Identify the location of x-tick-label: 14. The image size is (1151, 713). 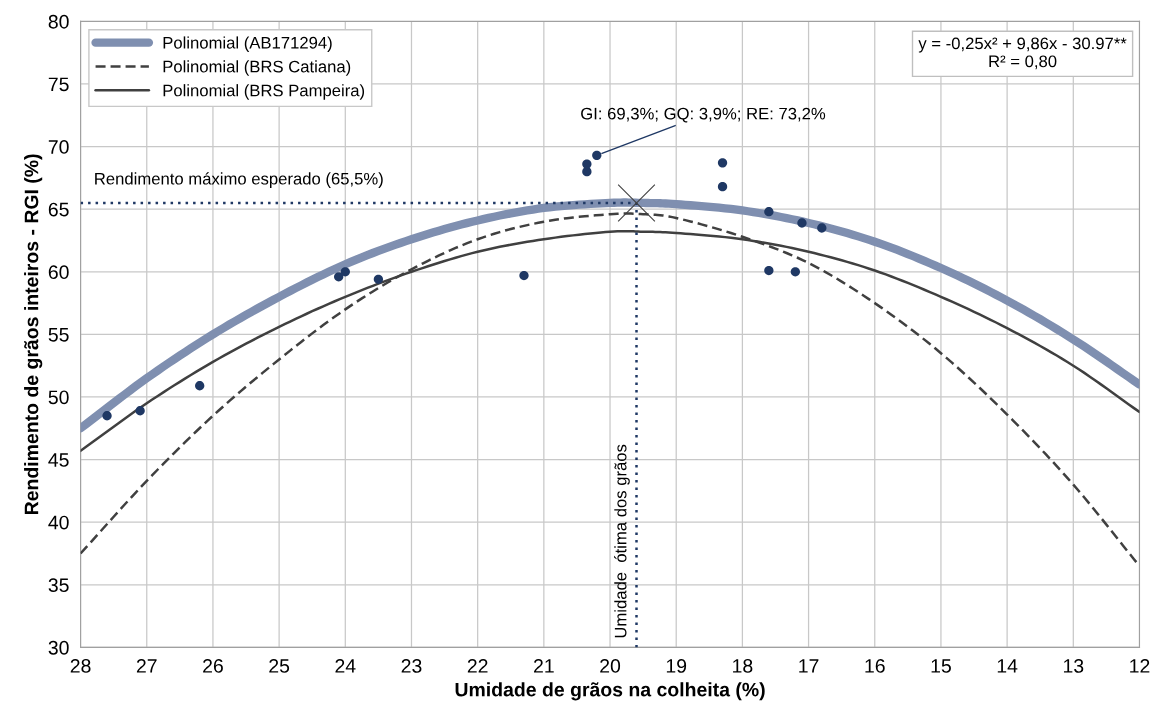
(1007, 666).